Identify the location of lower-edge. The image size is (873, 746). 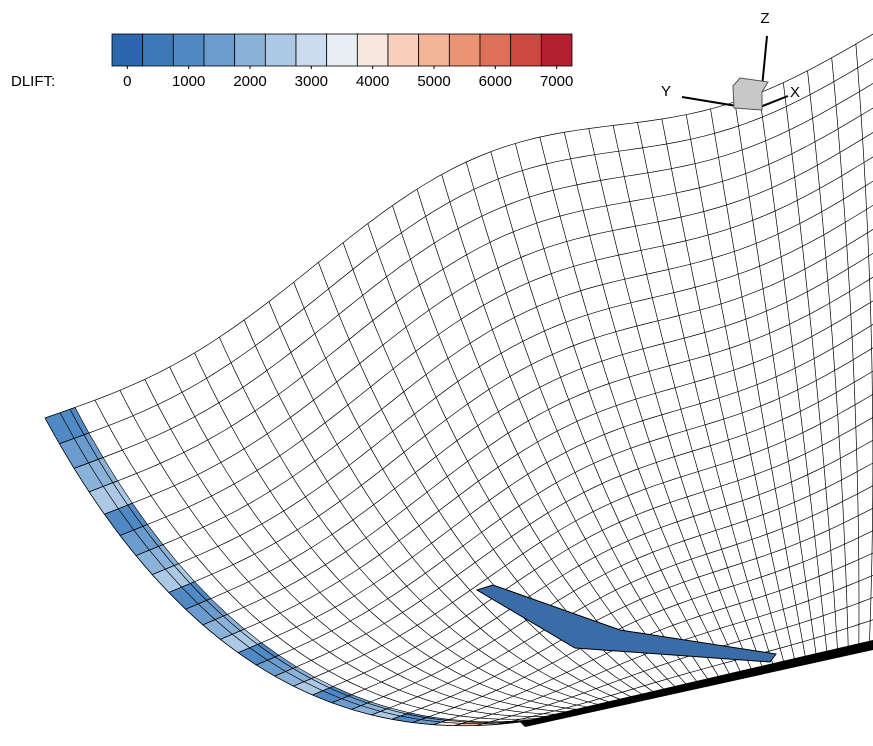
(696, 683).